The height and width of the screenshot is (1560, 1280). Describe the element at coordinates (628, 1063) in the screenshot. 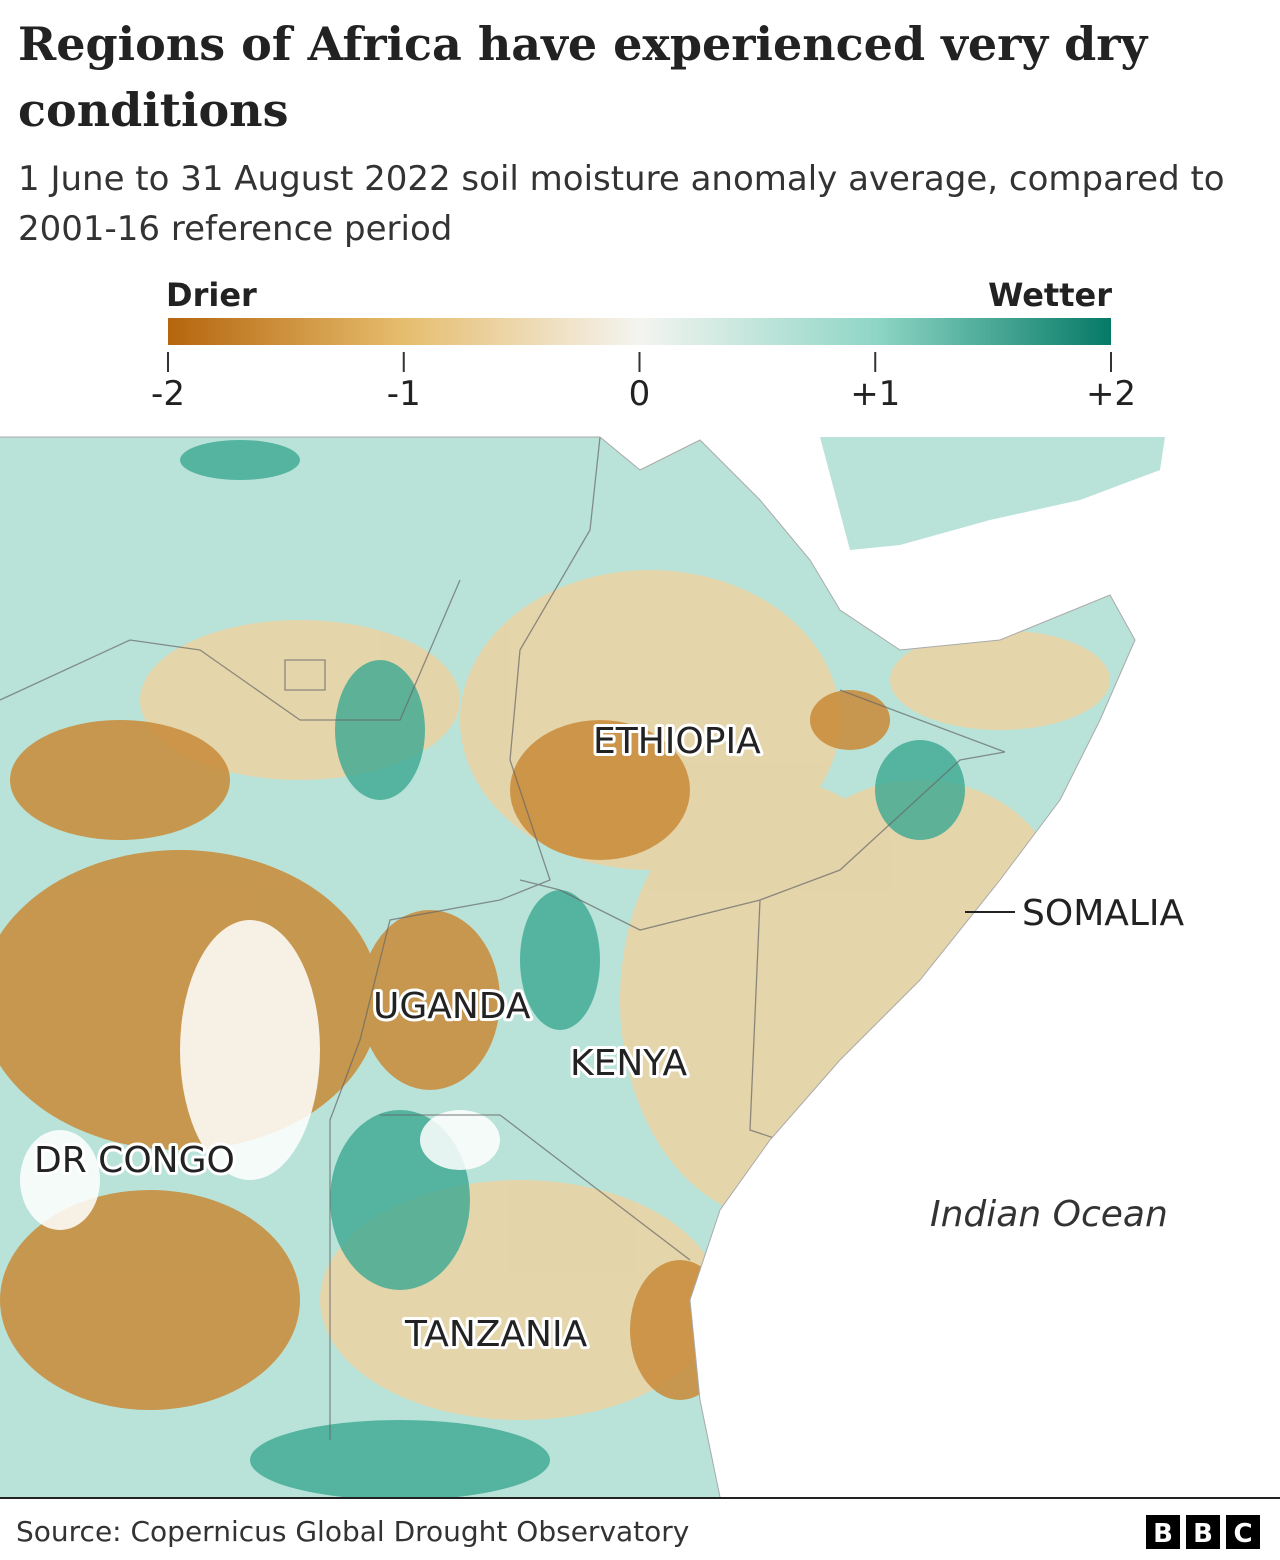

I see `country-label: KENYA` at that location.